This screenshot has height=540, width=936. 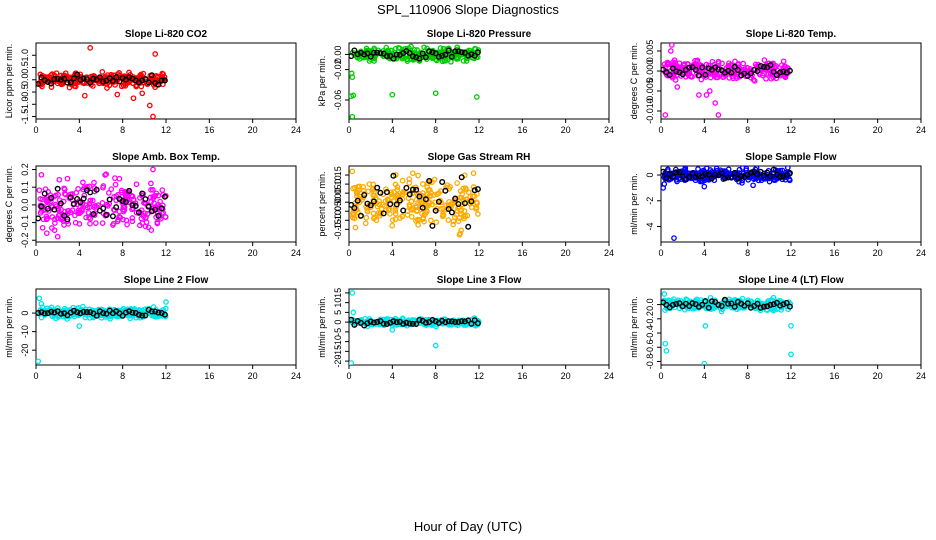 I want to click on y-tick-label: 0.05, so click(x=338, y=193).